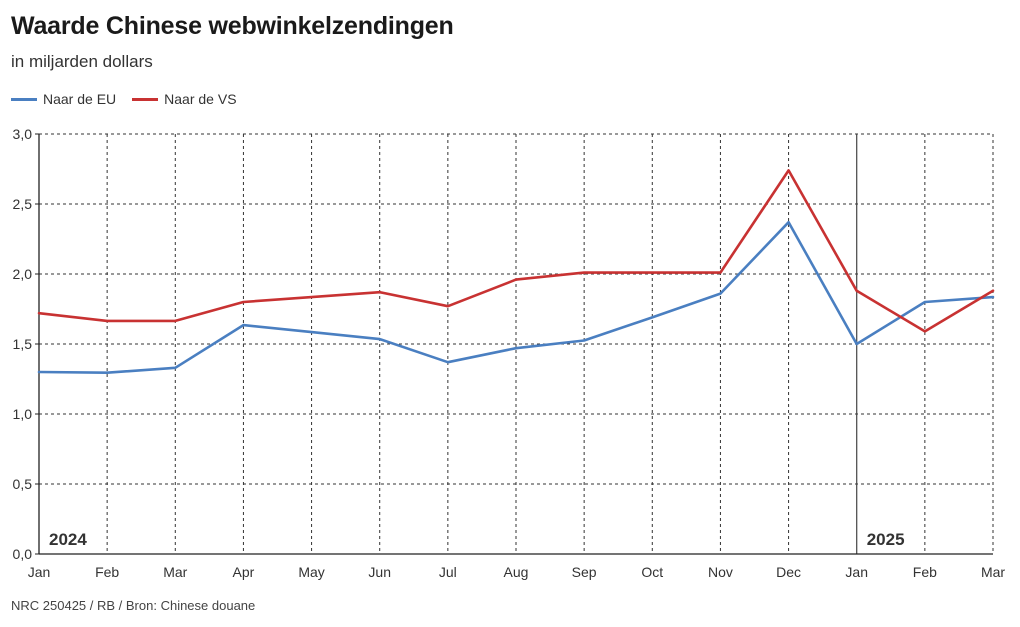 This screenshot has width=1020, height=627. Describe the element at coordinates (886, 539) in the screenshot. I see `year-label: 2025` at that location.